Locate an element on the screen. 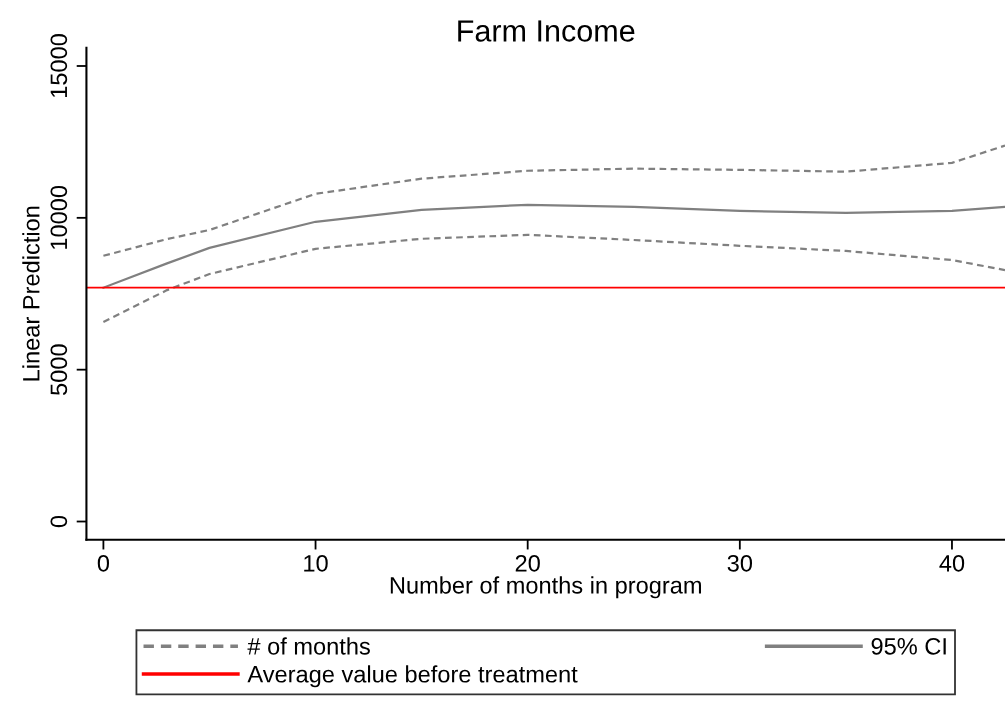 The image size is (1005, 713). legend-label: # of months is located at coordinates (308, 646).